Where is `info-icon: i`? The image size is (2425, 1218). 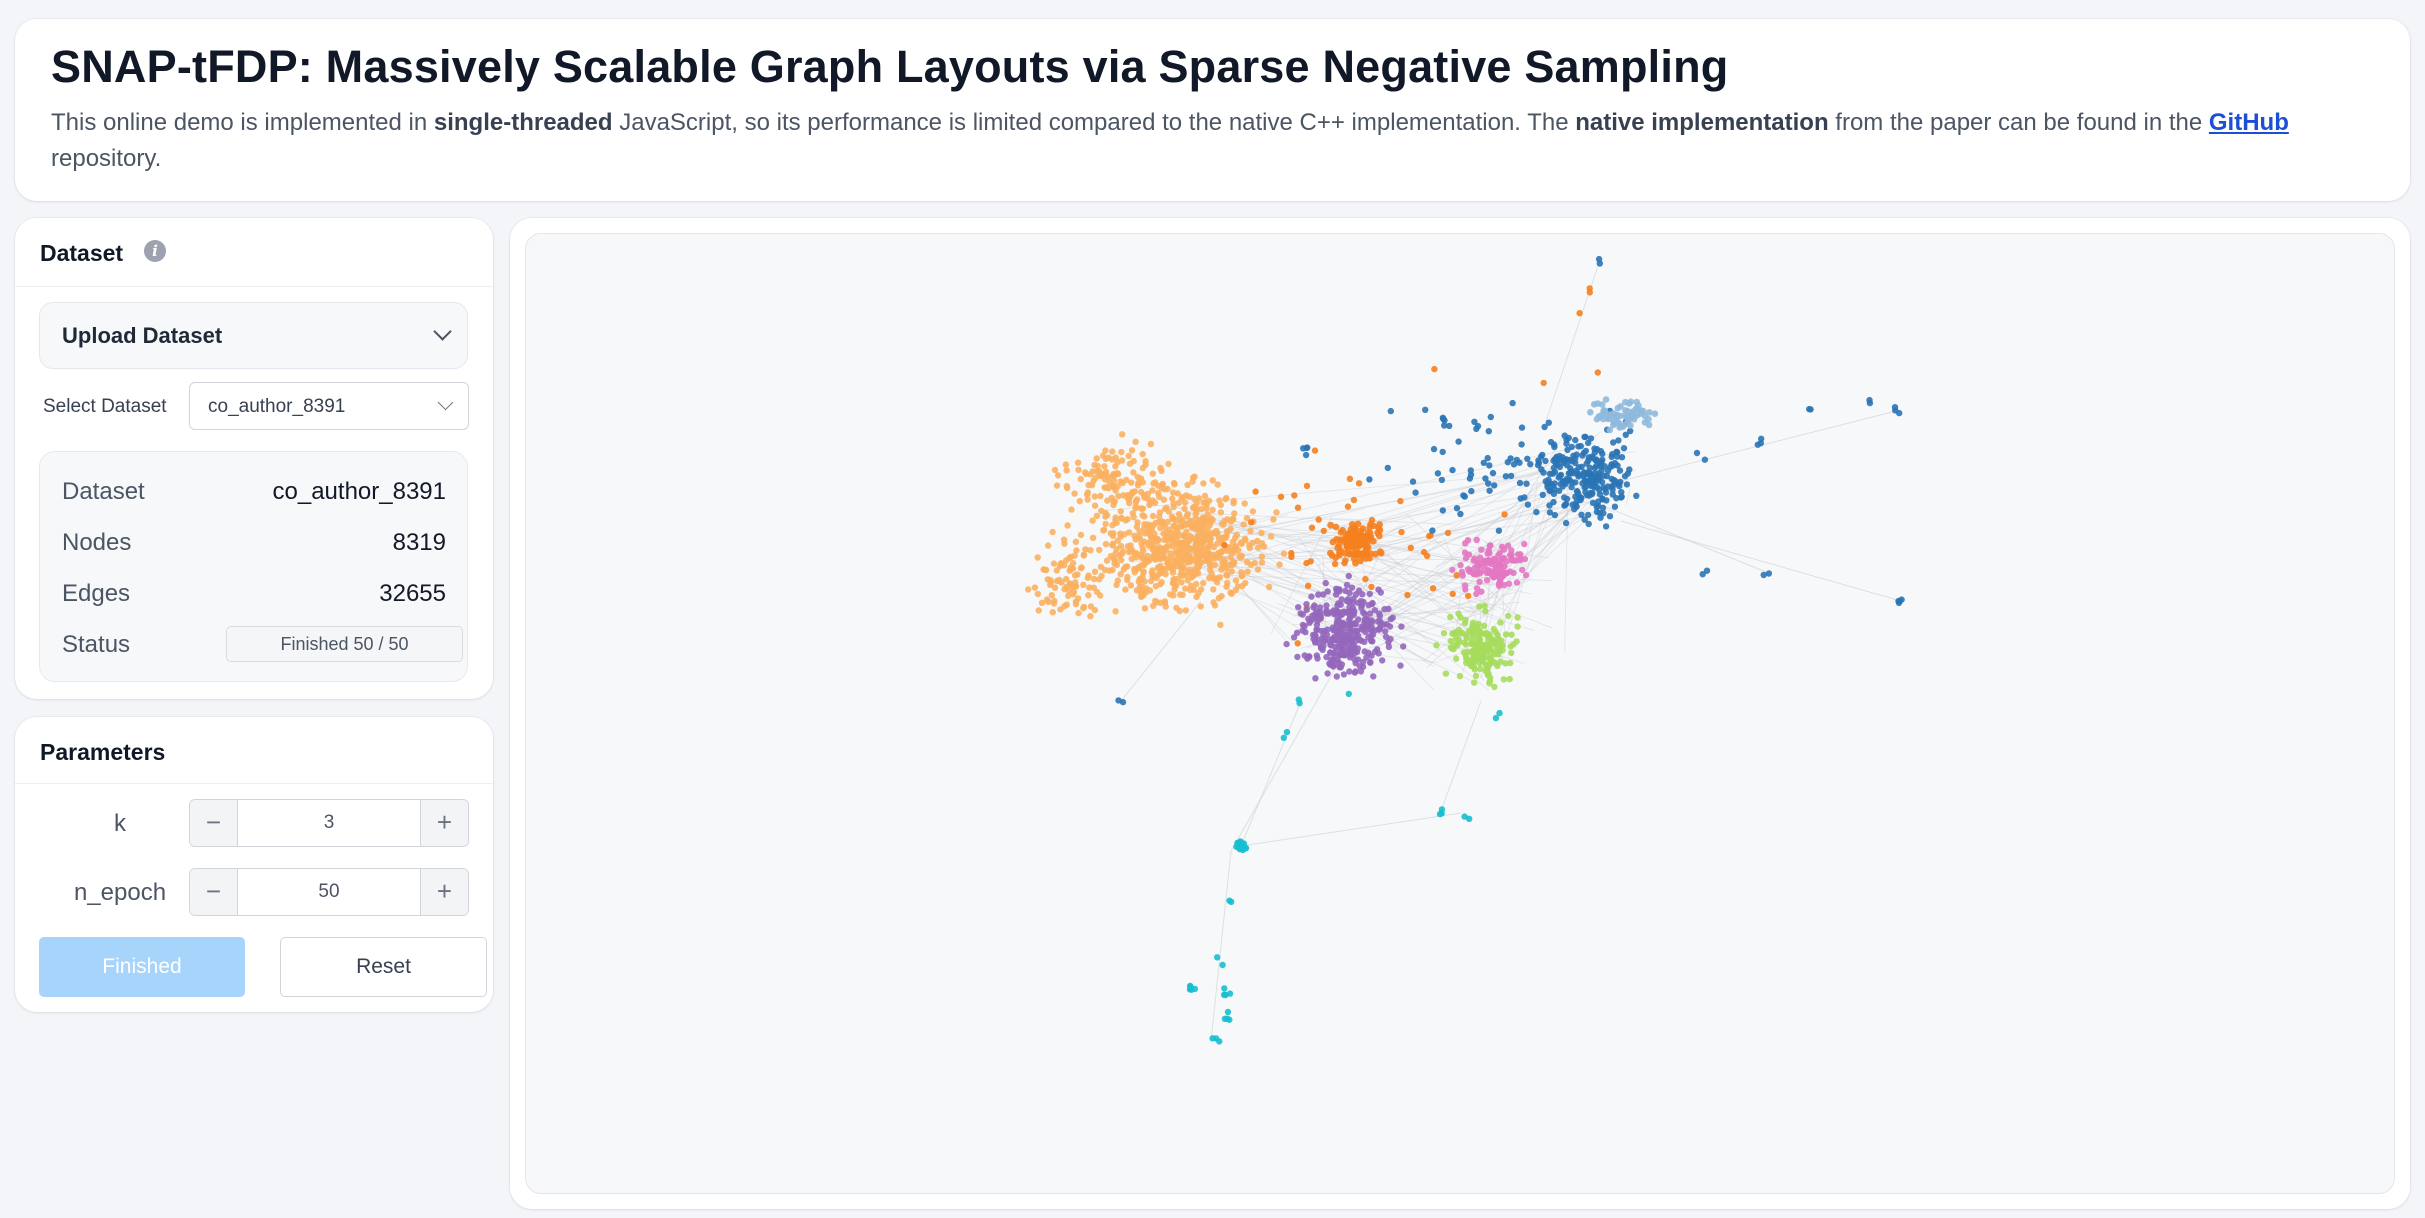
info-icon: i is located at coordinates (155, 251).